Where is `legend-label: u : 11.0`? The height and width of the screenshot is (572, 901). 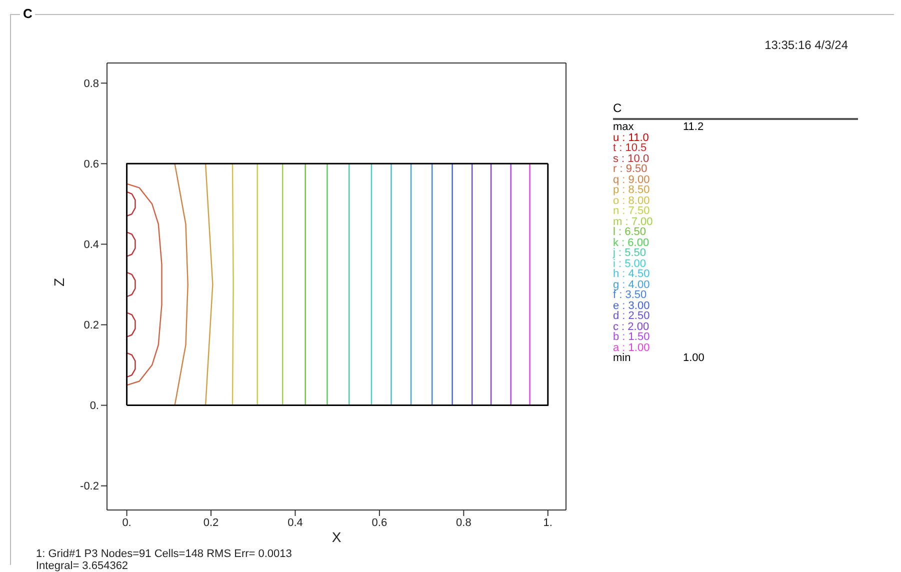 legend-label: u : 11.0 is located at coordinates (631, 138).